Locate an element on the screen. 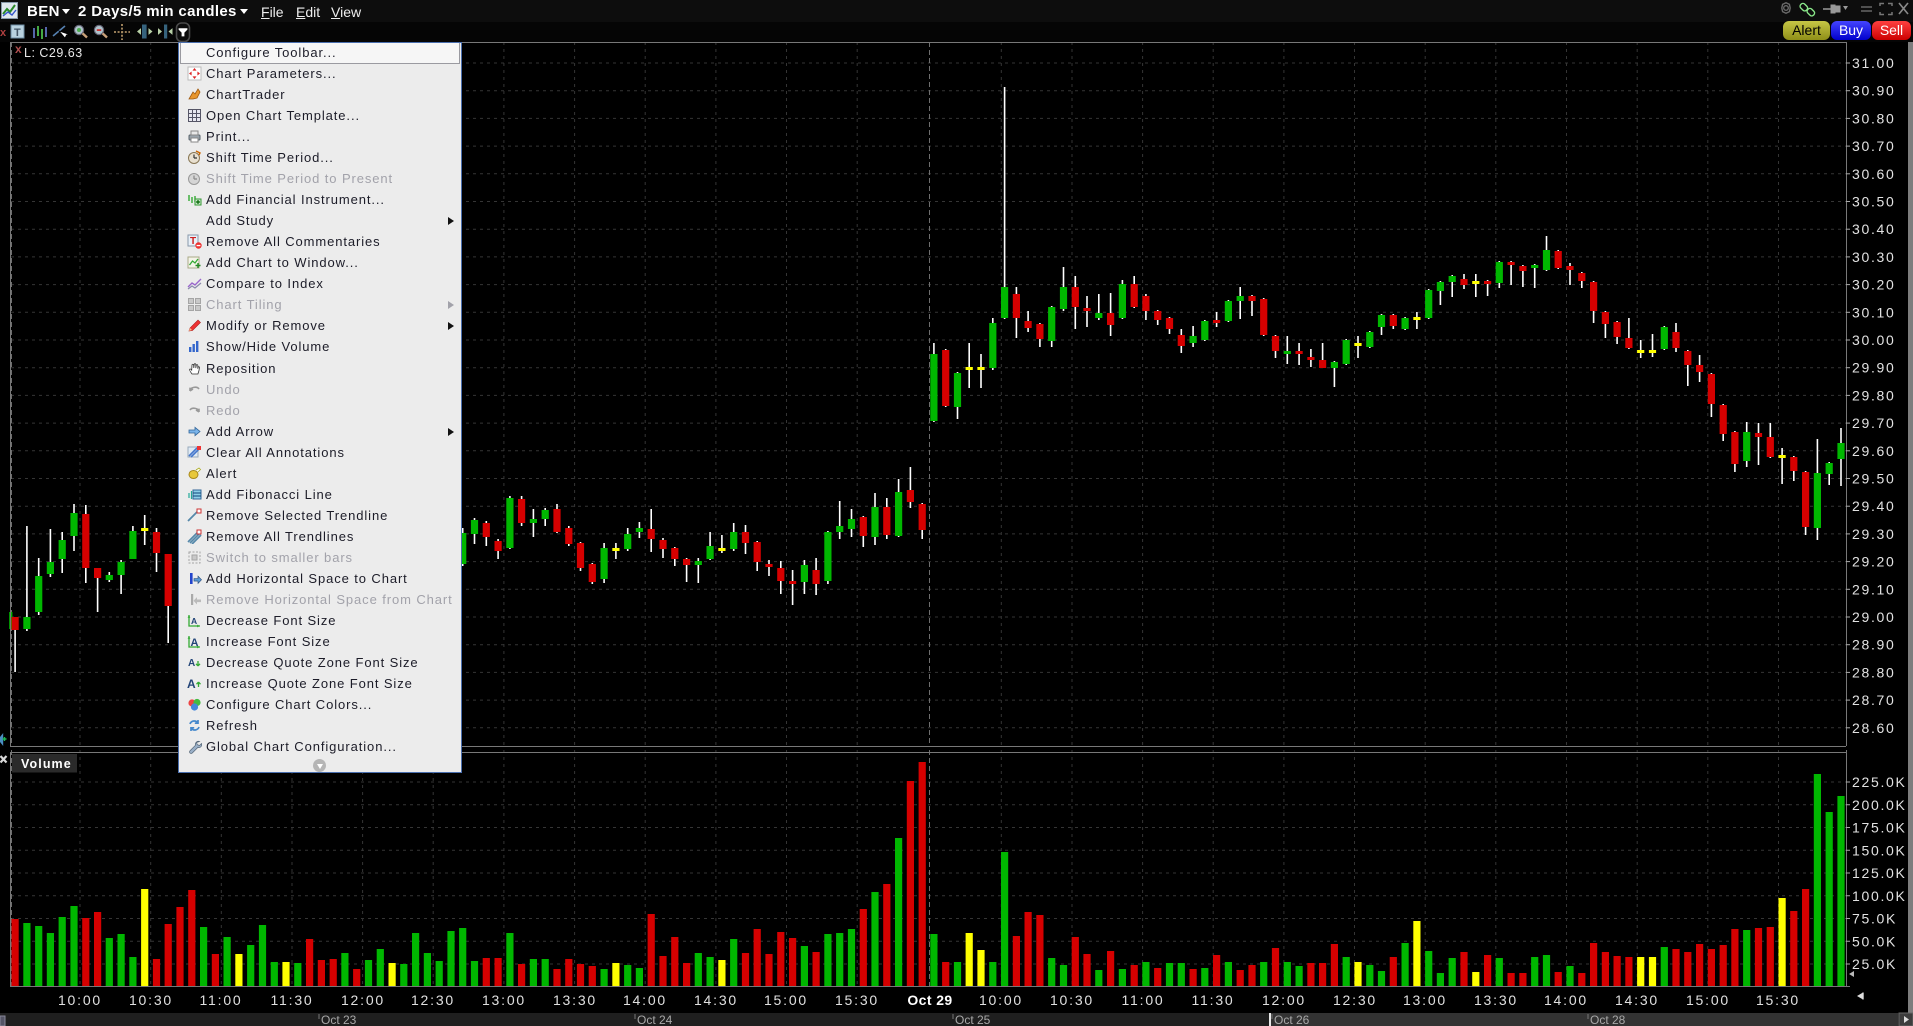 This screenshot has height=1026, width=1913. svg-text: Oct 23 is located at coordinates (339, 1019).